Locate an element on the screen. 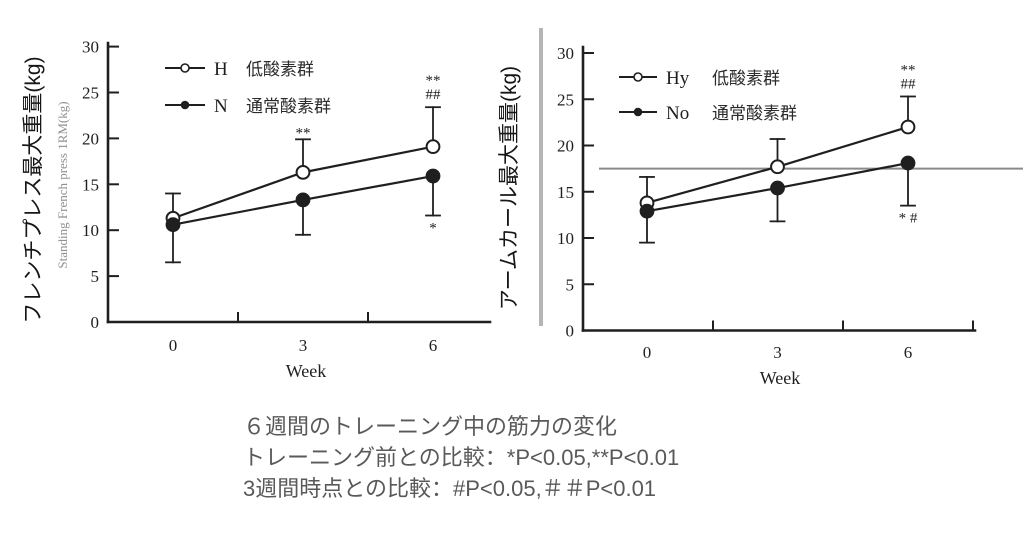 Image resolution: width=1024 pixels, height=545 pixels. legend-key: N is located at coordinates (221, 106).